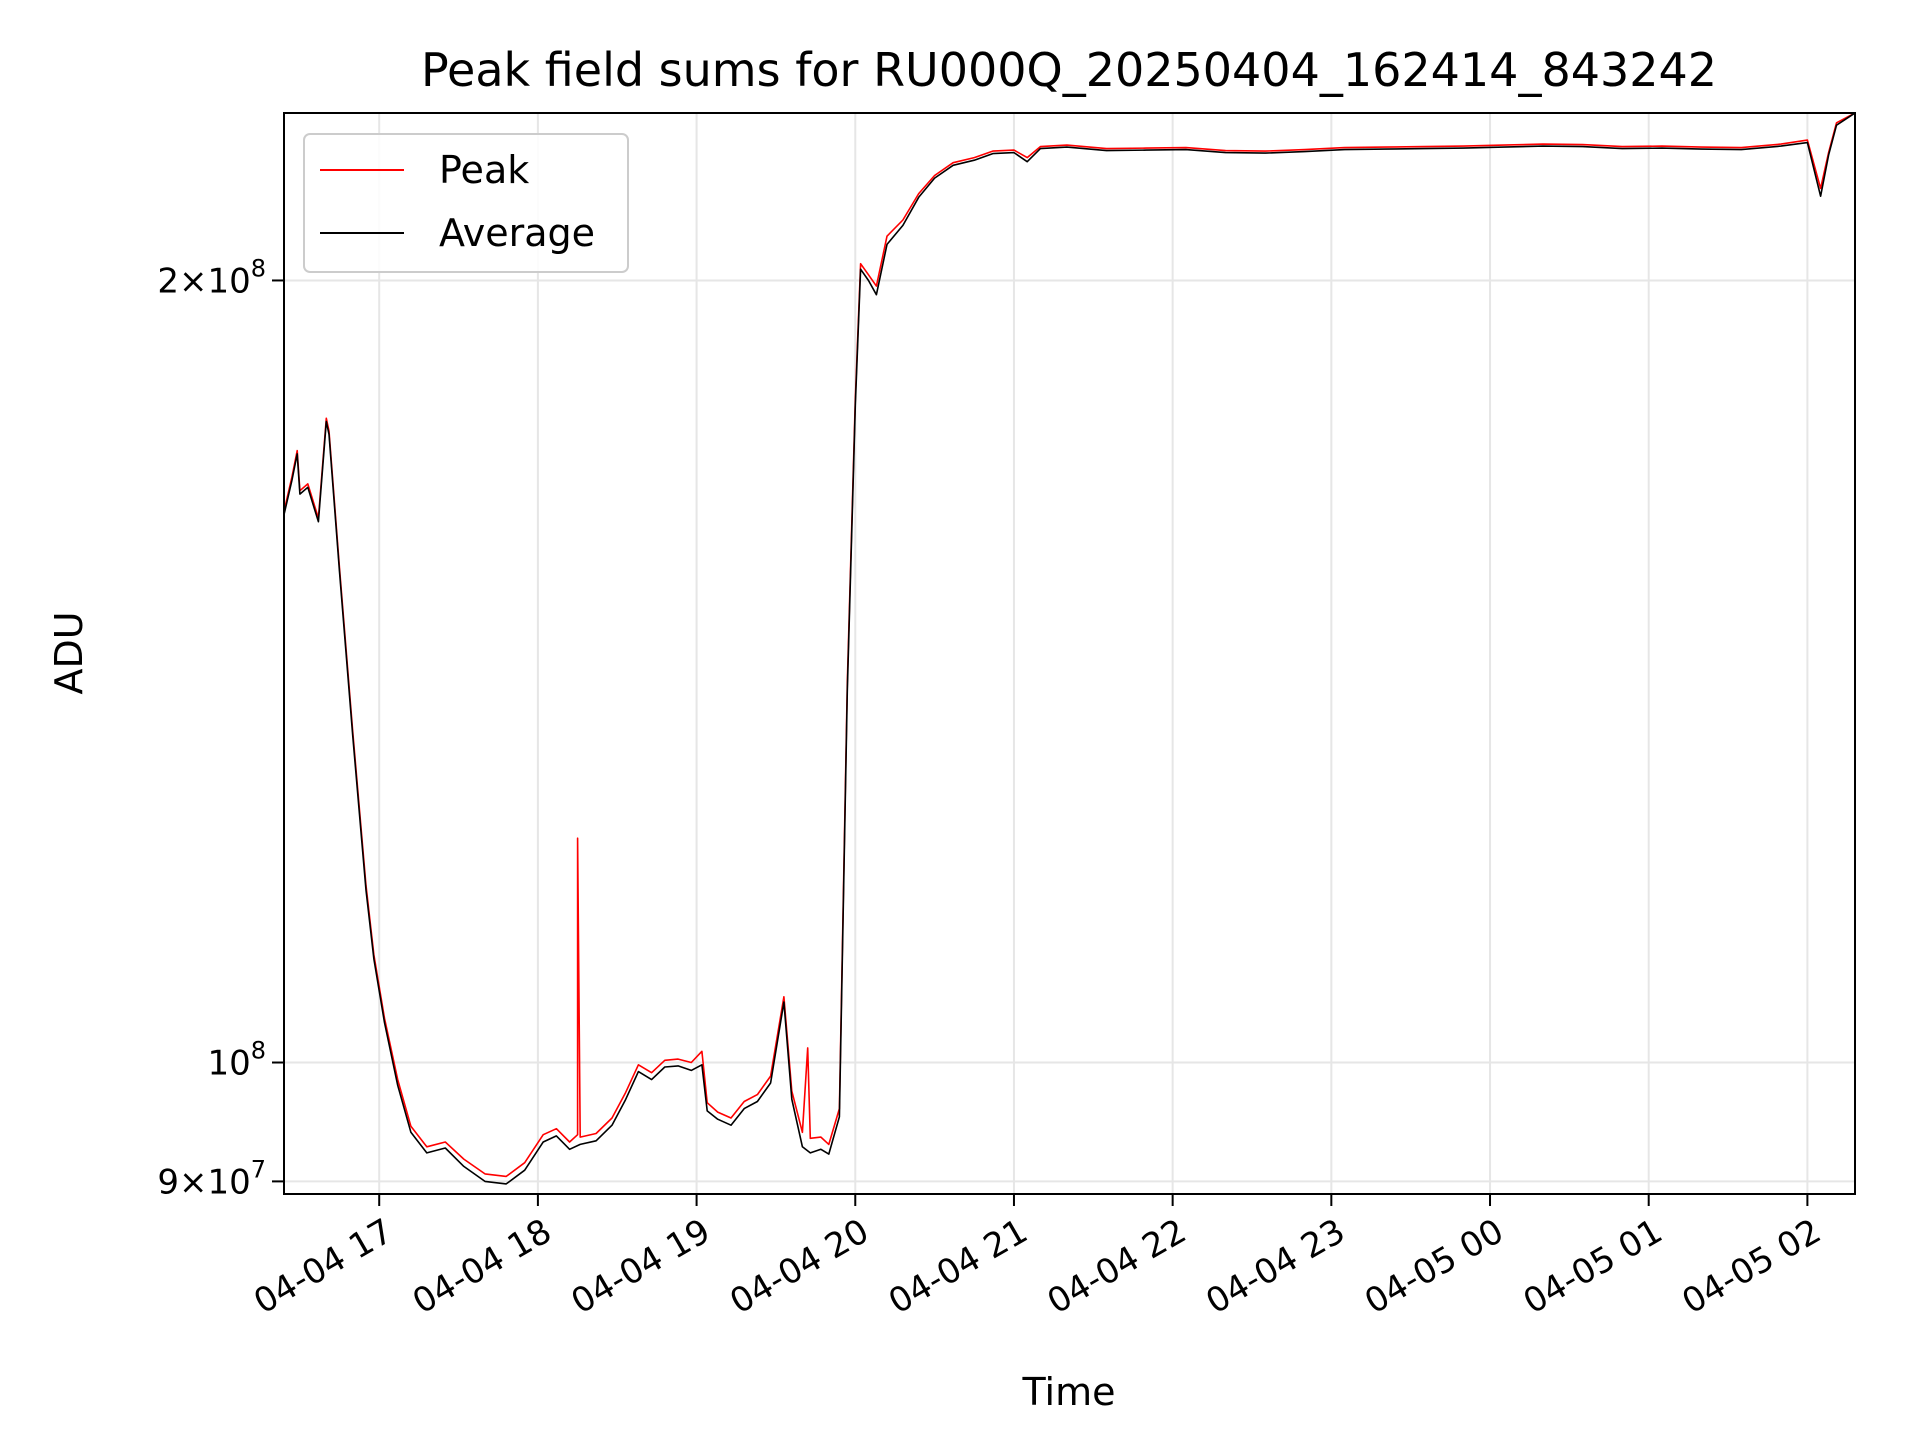 The image size is (1920, 1440). I want to click on legend-peak-label: Peak, so click(484, 170).